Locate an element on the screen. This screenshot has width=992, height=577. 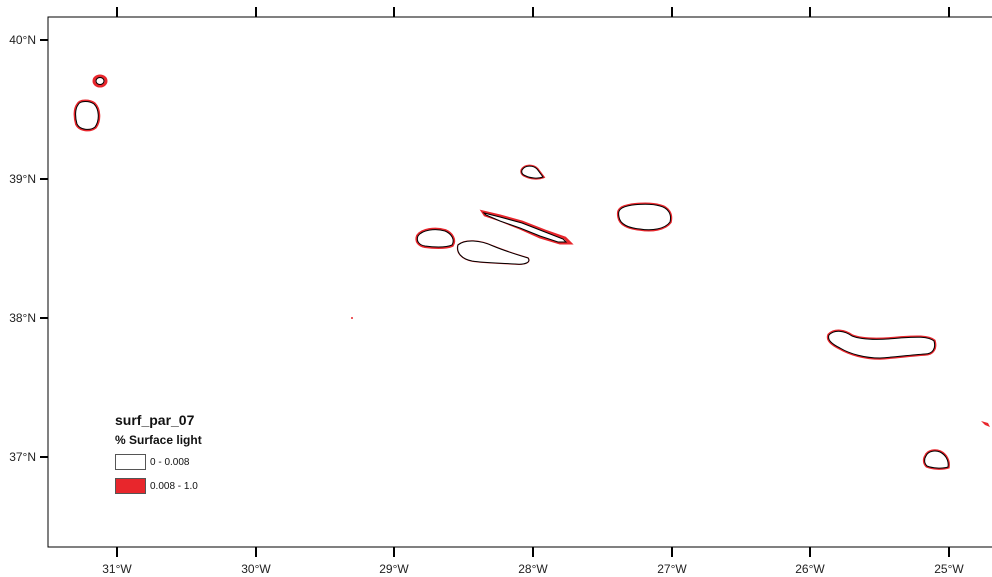
island-sao-jorge is located at coordinates (526, 227).